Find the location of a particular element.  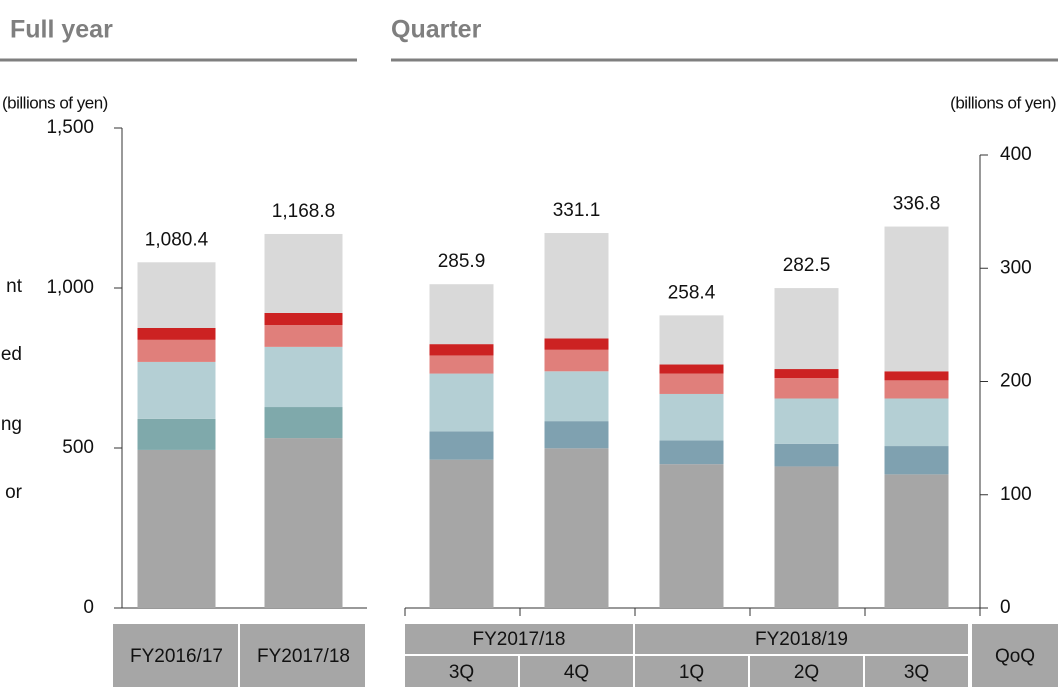

group-label: FY2018/19 is located at coordinates (801, 639).